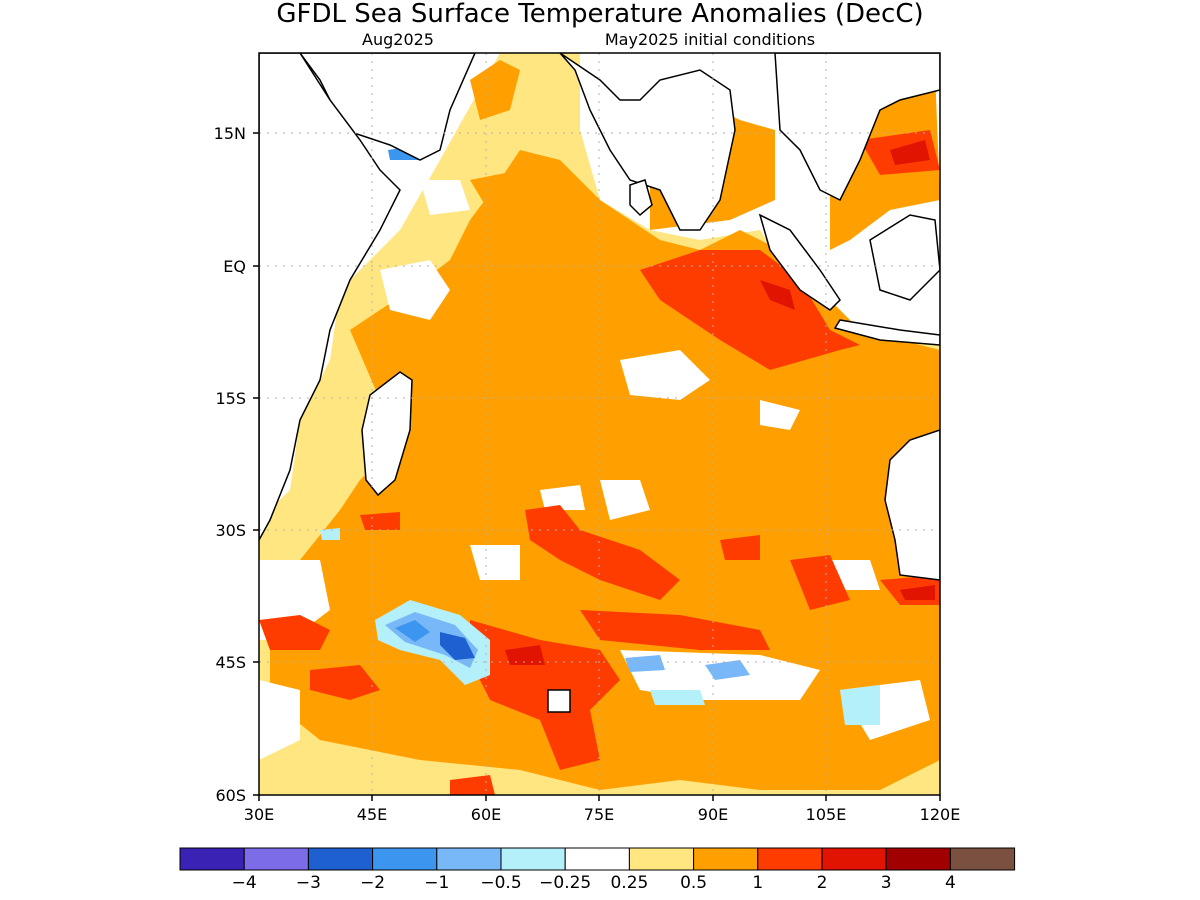  I want to click on lon-tick-label: 120E, so click(940, 814).